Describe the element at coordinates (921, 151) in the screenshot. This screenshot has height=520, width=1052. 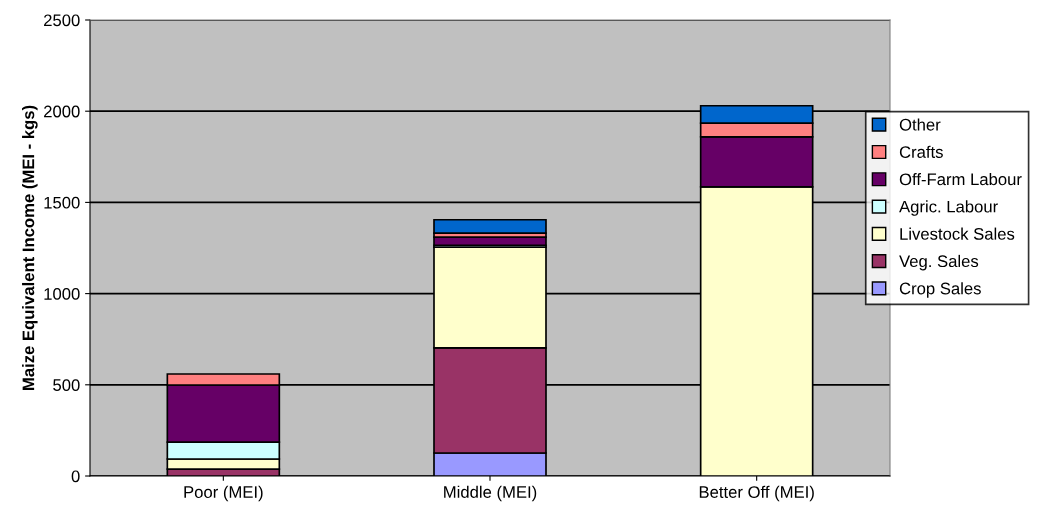
I see `legend-label: Crafts` at that location.